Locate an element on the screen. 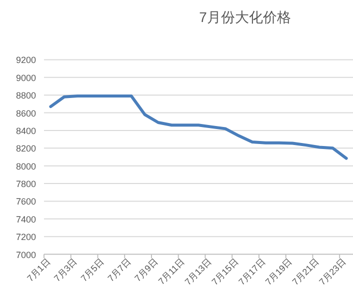 Image resolution: width=353 pixels, height=308 pixels. x-tick-label: 7月7日 is located at coordinates (119, 270).